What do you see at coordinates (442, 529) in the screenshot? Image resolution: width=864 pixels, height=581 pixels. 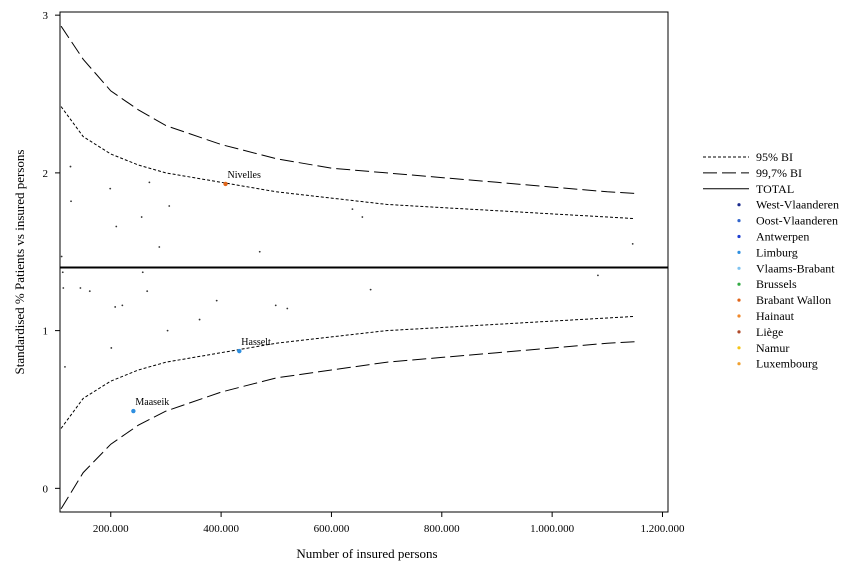 I see `x-tick-label: 800.000` at bounding box center [442, 529].